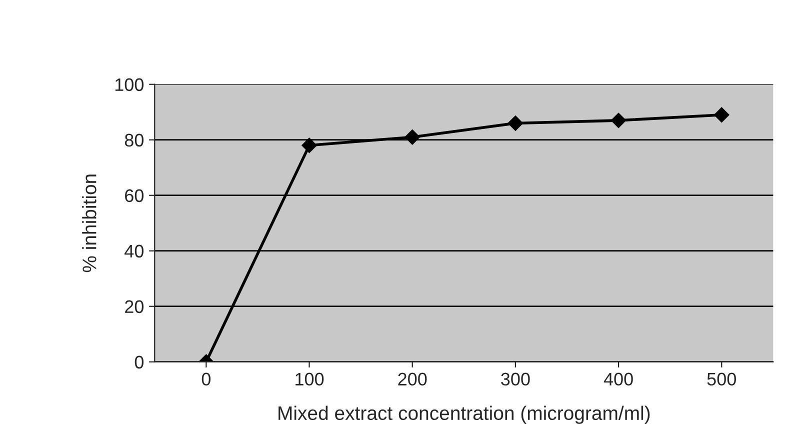  What do you see at coordinates (310, 379) in the screenshot?
I see `x-tick-label: 100` at bounding box center [310, 379].